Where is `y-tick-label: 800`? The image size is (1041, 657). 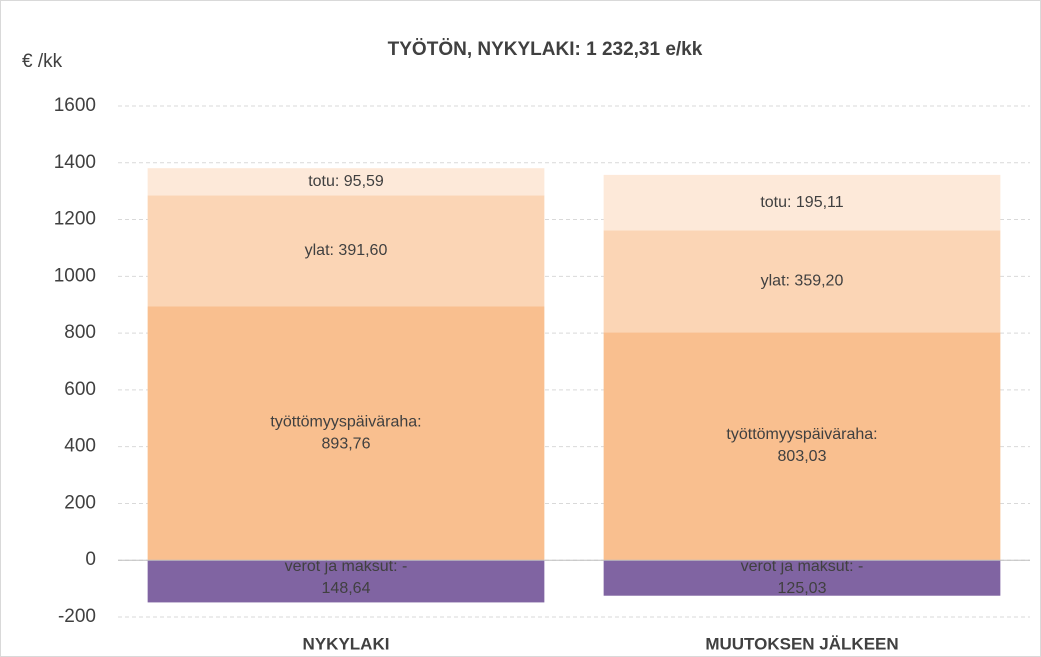 y-tick-label: 800 is located at coordinates (80, 332).